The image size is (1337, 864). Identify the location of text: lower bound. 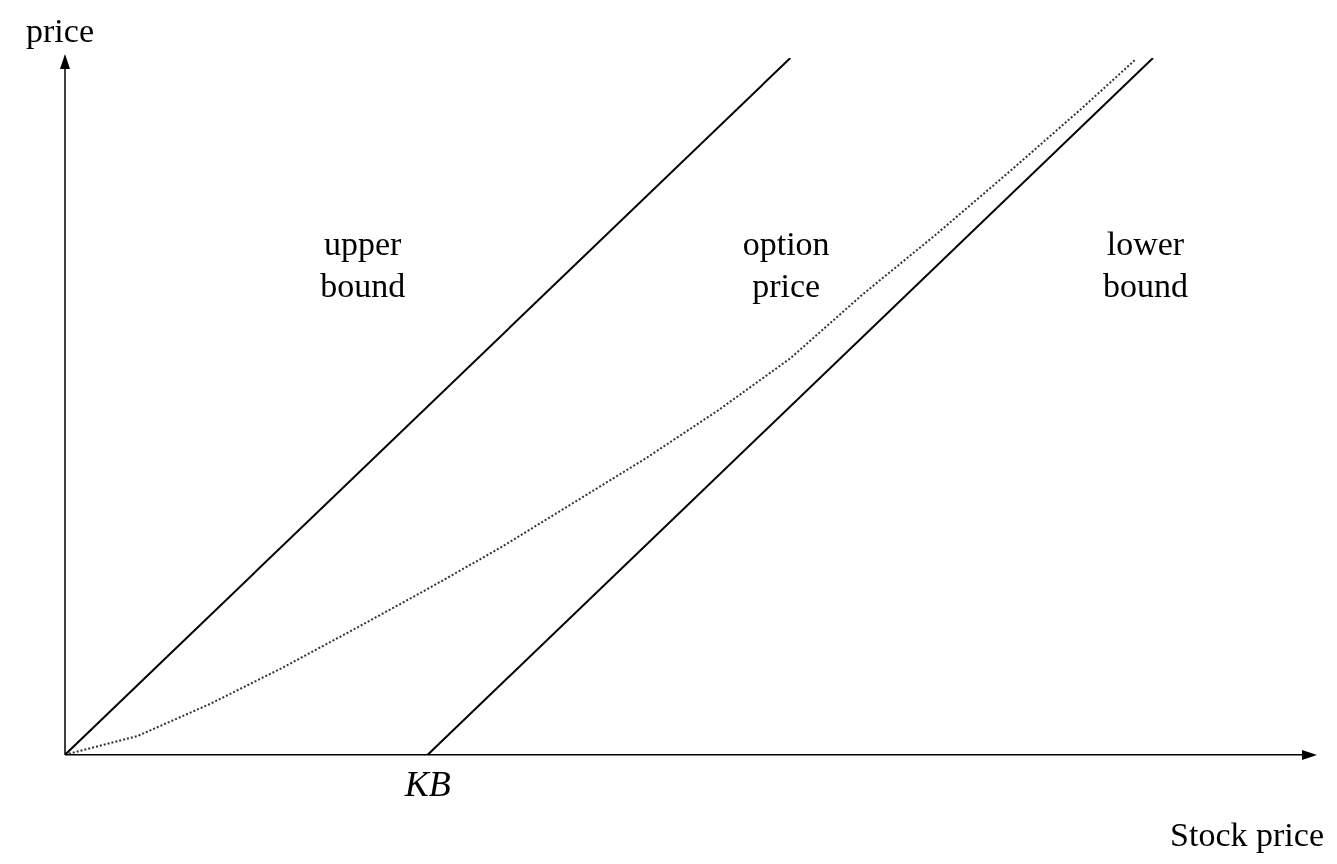
(1145, 264).